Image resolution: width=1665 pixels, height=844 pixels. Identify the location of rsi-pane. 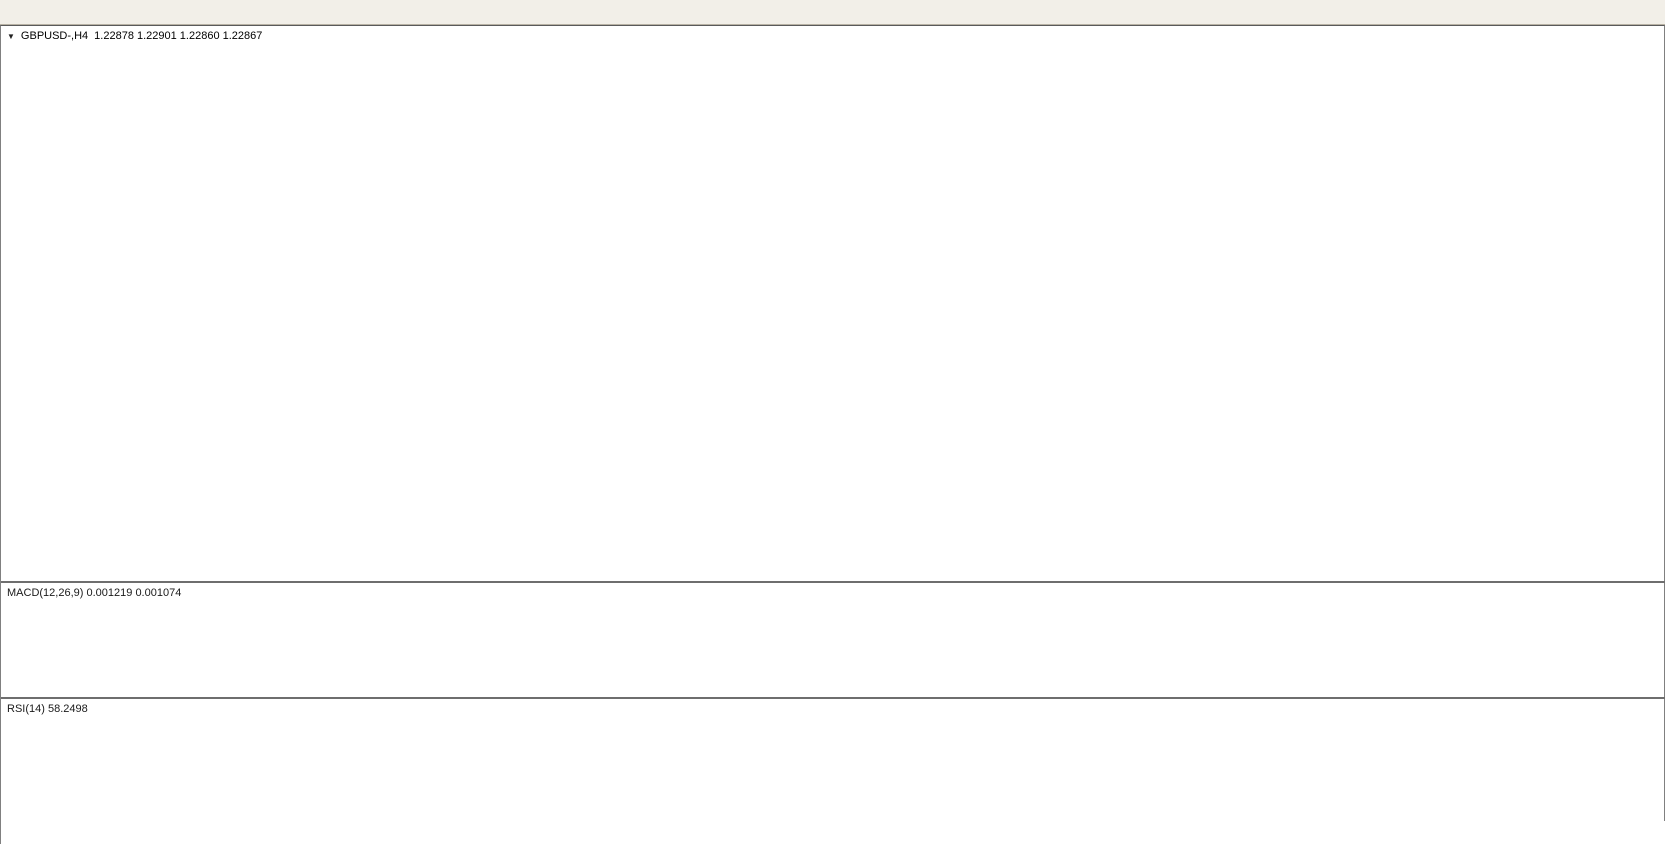
(833, 759).